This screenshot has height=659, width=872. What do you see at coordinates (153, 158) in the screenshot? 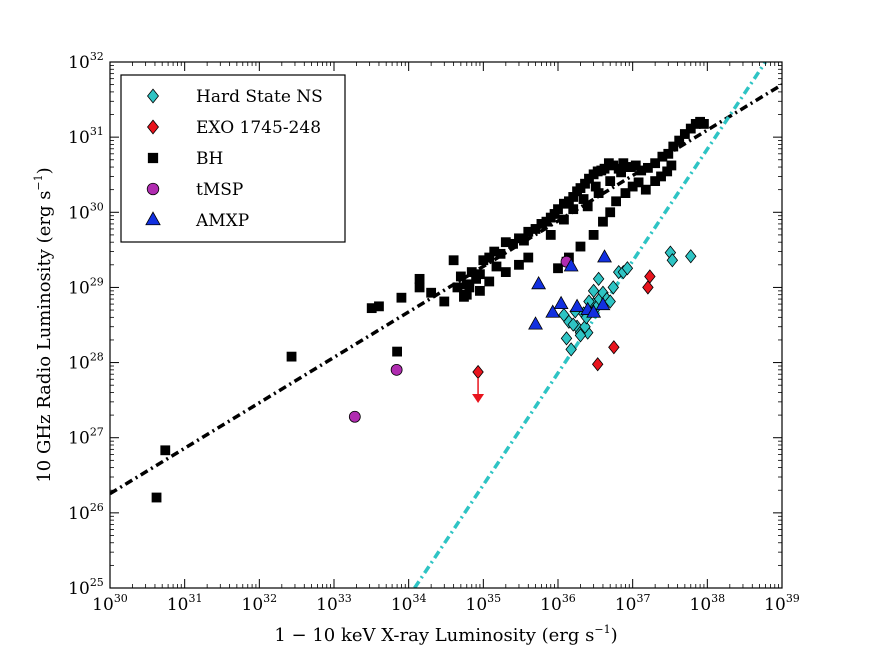
I see `legend-marker-bh` at bounding box center [153, 158].